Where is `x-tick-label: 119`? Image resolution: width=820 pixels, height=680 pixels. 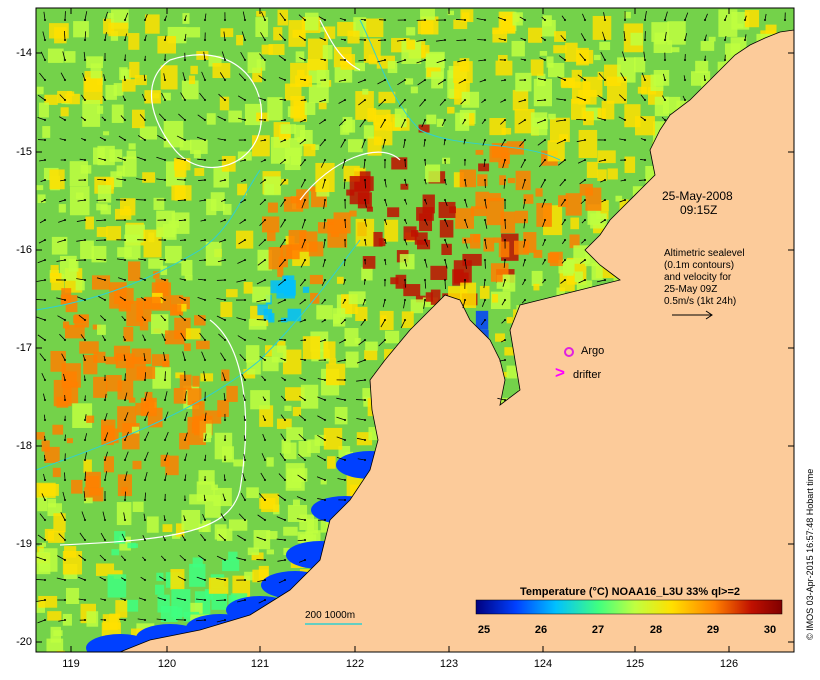
x-tick-label: 119 is located at coordinates (71, 664).